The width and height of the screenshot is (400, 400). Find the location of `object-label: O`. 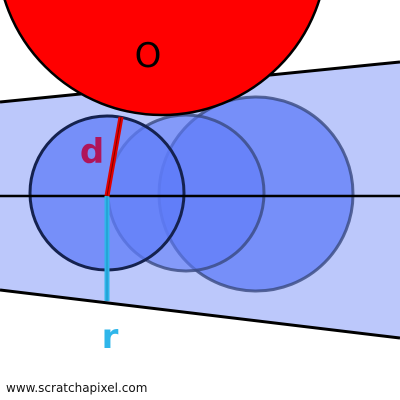

object-label: O is located at coordinates (148, 56).